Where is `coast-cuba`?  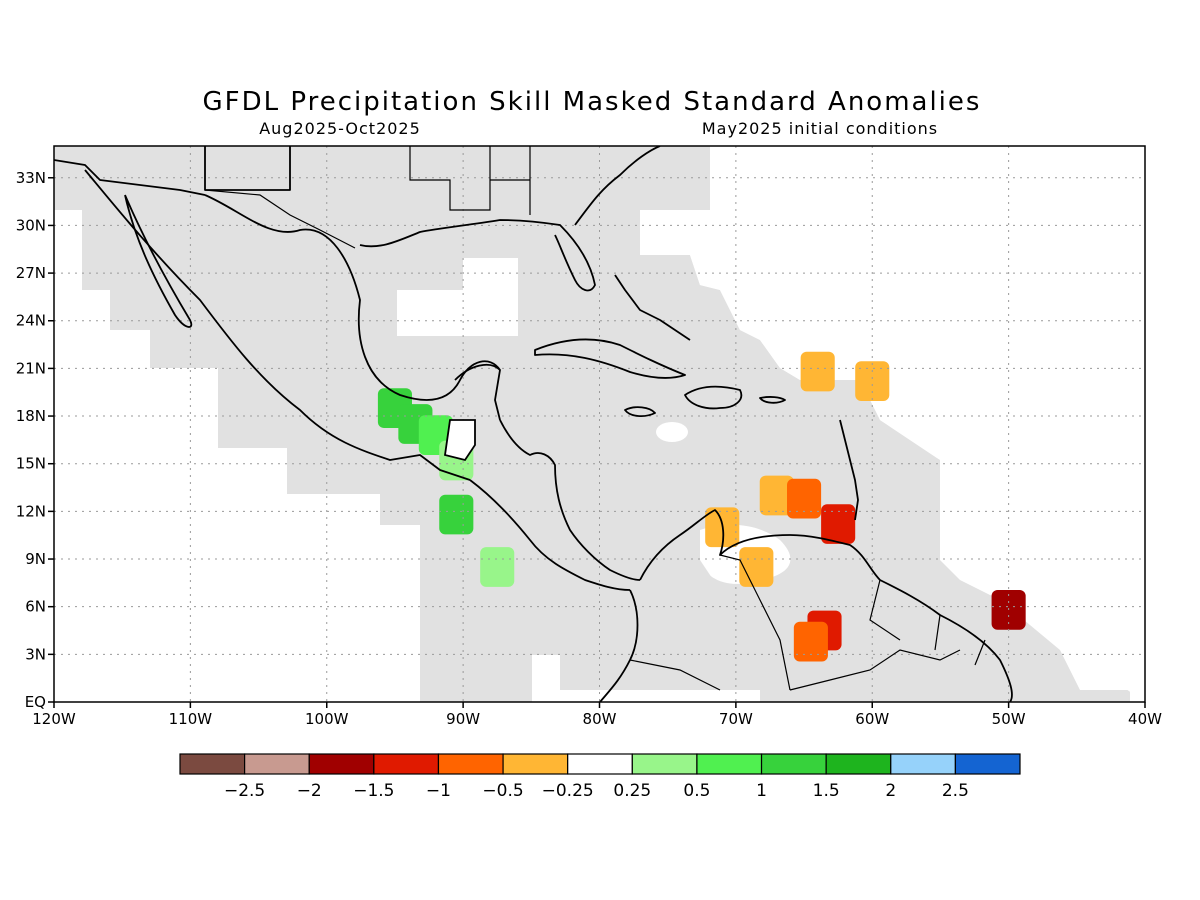
coast-cuba is located at coordinates (610, 358).